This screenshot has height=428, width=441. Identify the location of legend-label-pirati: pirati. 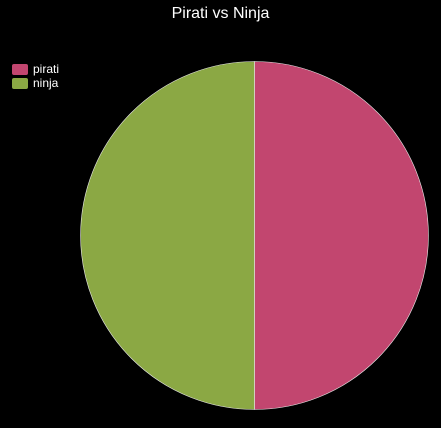
(46, 69).